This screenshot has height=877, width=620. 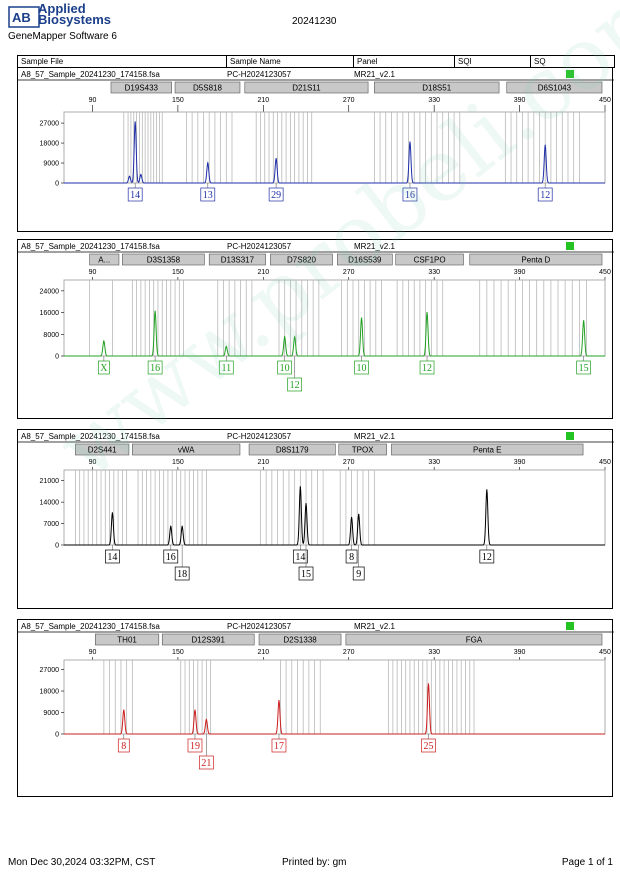 I want to click on size-tick-label: 90, so click(x=93, y=462).